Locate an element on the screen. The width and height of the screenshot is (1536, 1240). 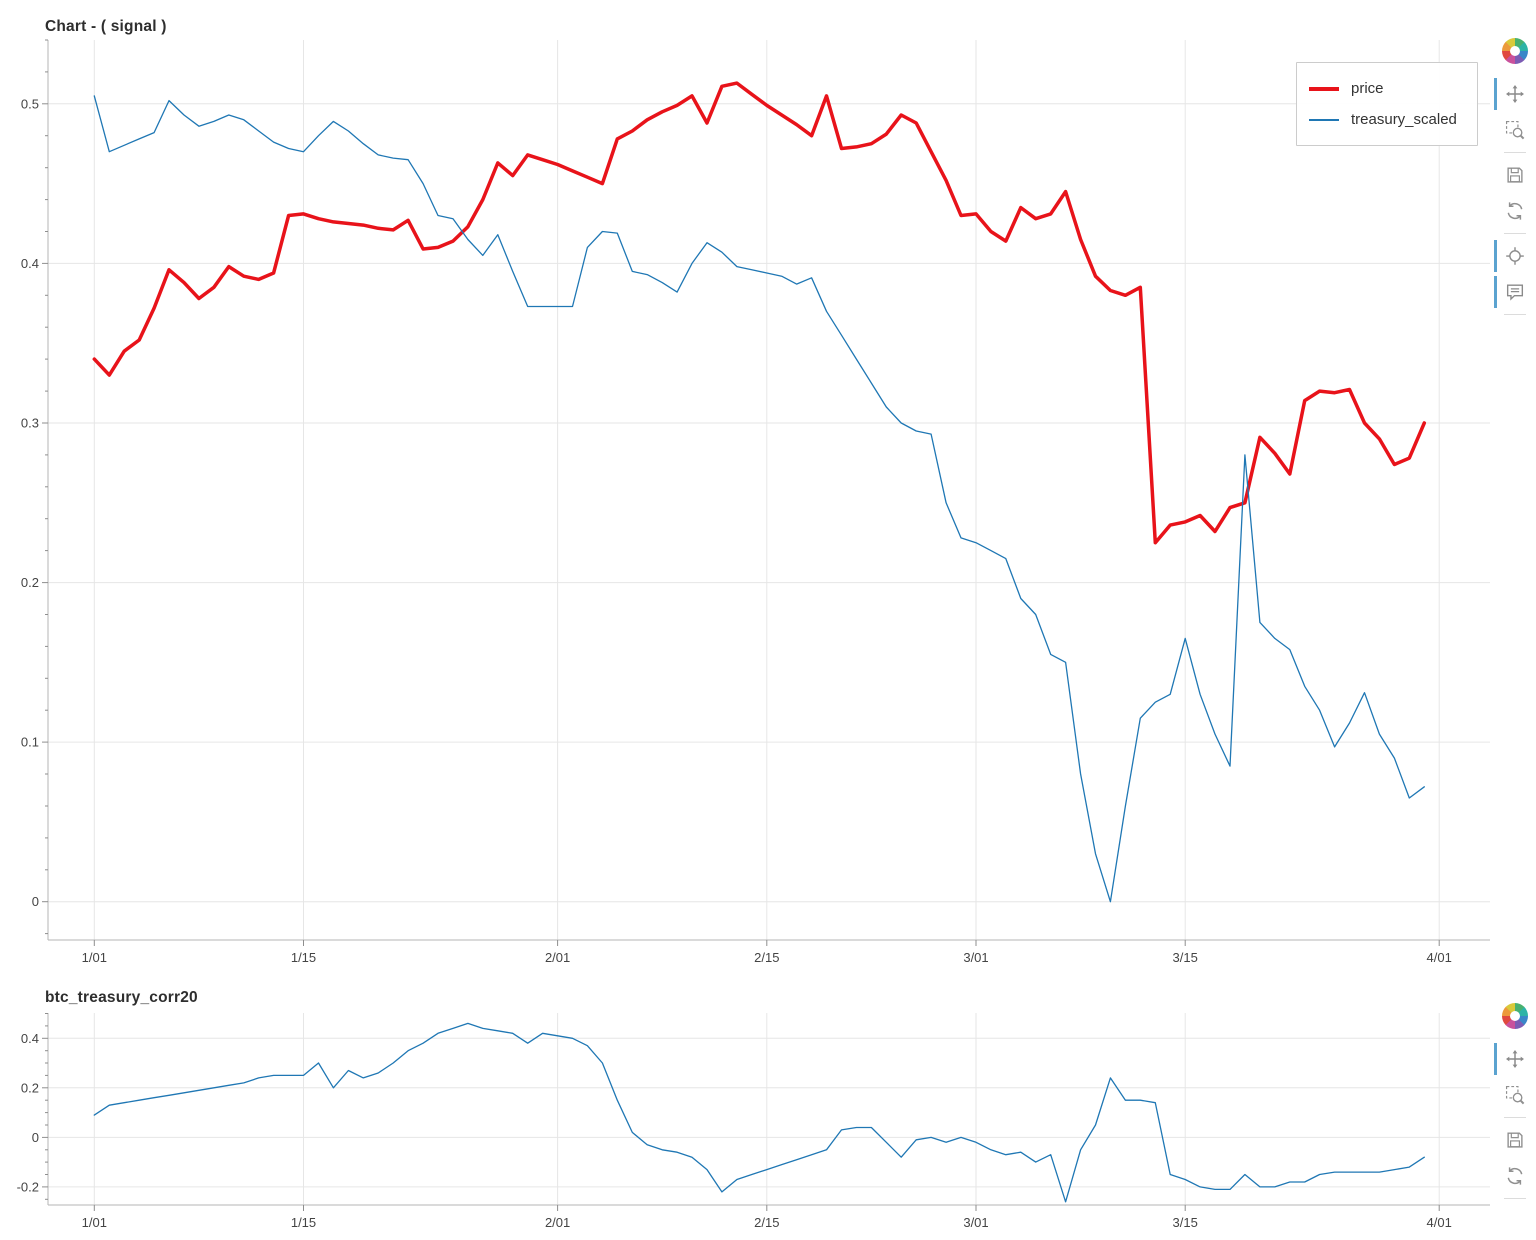
y-tick-label: 0.3 is located at coordinates (30, 423).